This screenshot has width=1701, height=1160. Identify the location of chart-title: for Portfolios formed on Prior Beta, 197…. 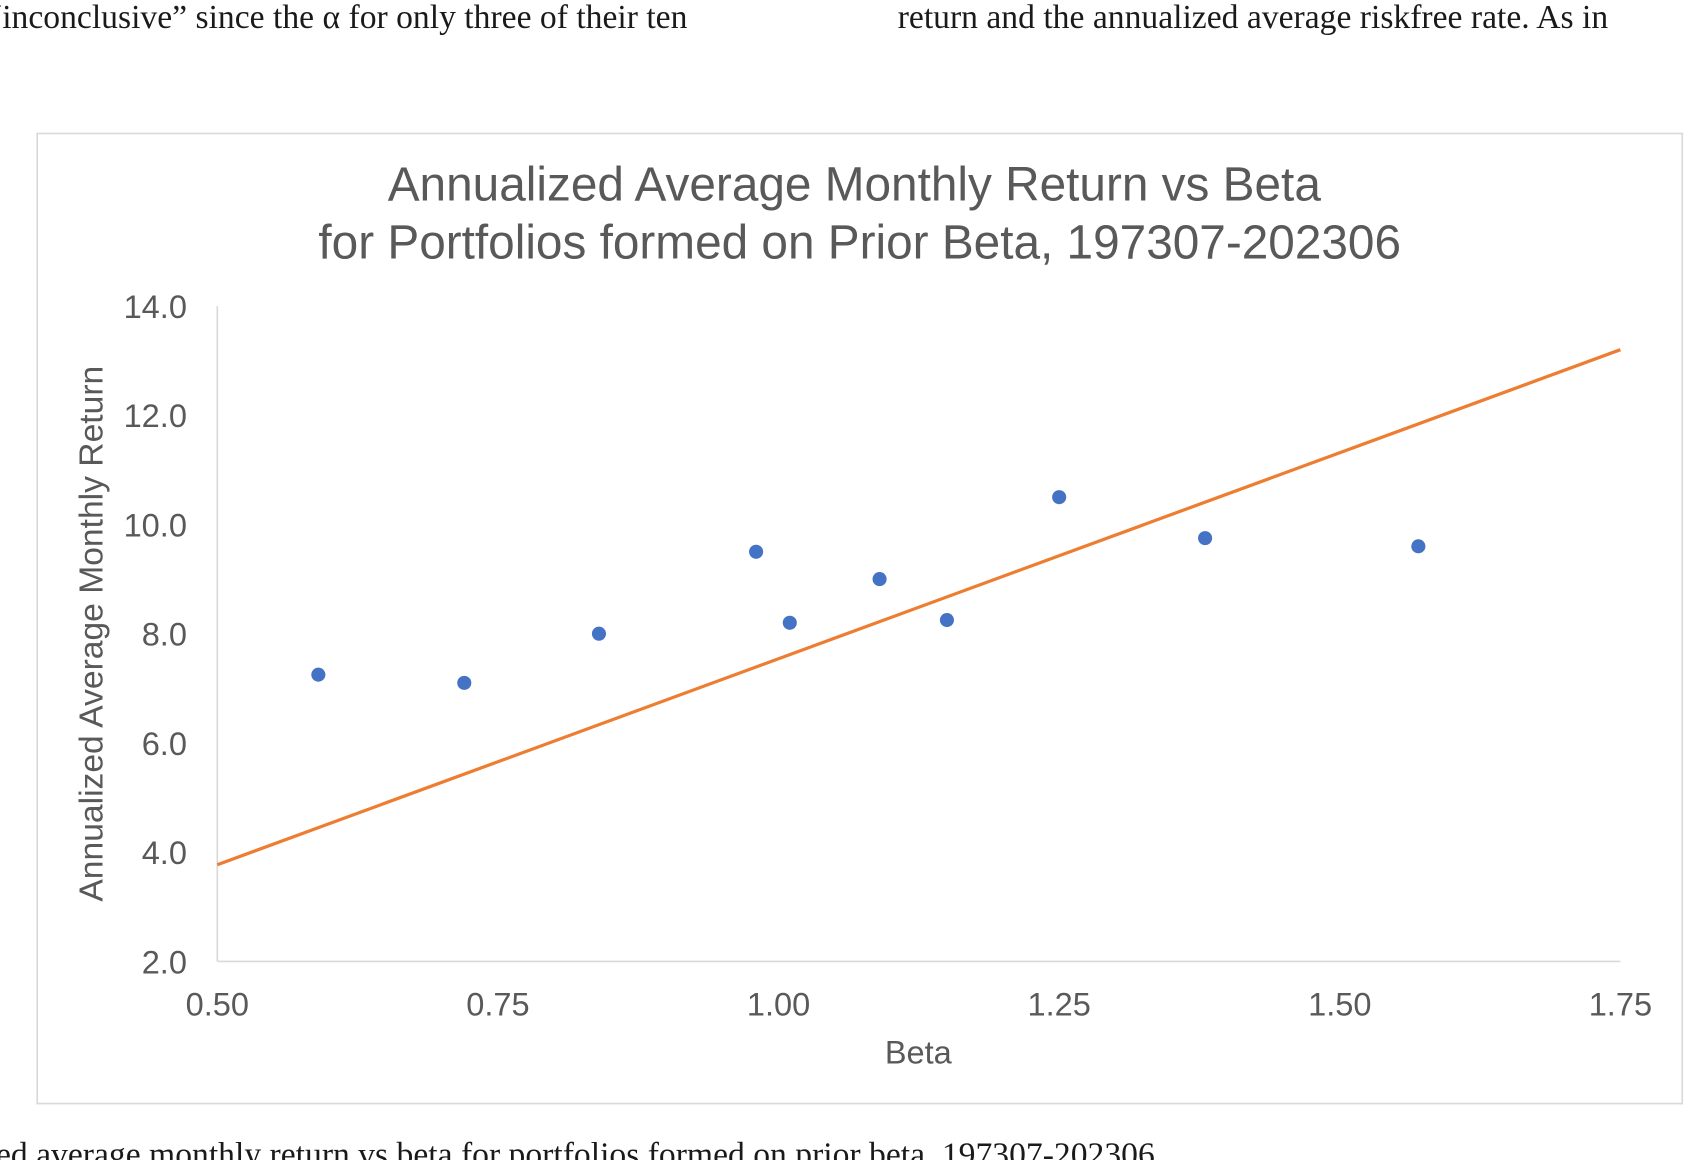
(859, 242).